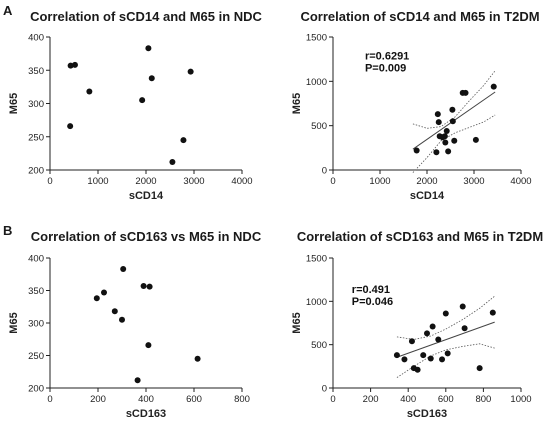 The image size is (550, 426). Describe the element at coordinates (420, 236) in the screenshot. I see `chart-title: Correlation of sCD163 and M65 in T2DM` at that location.